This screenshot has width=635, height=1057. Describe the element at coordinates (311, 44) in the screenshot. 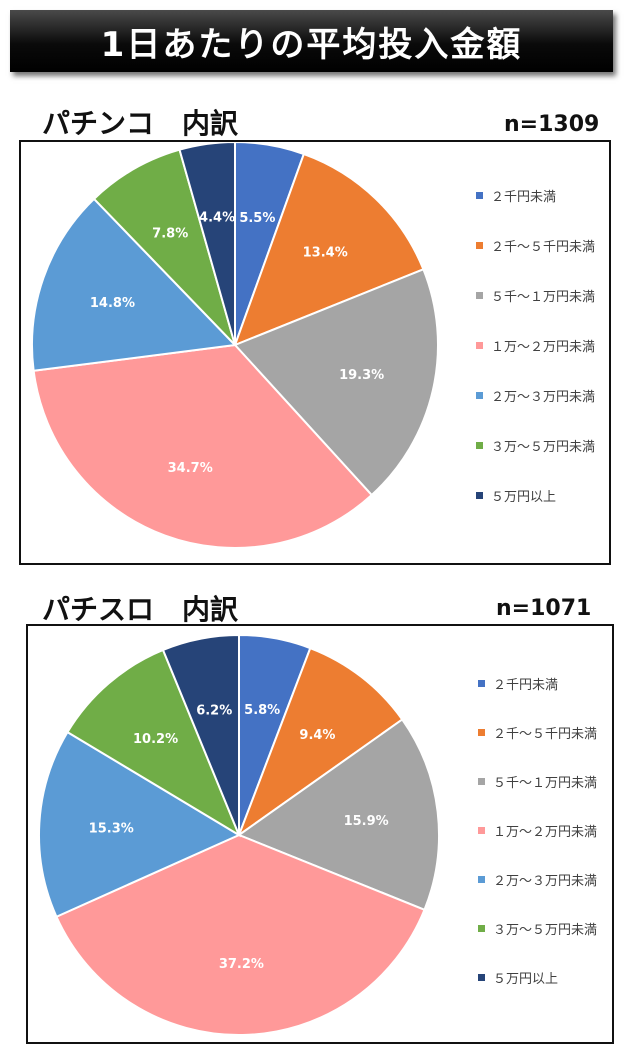

I see `page-title: 1日あたりの平均投入金額` at that location.